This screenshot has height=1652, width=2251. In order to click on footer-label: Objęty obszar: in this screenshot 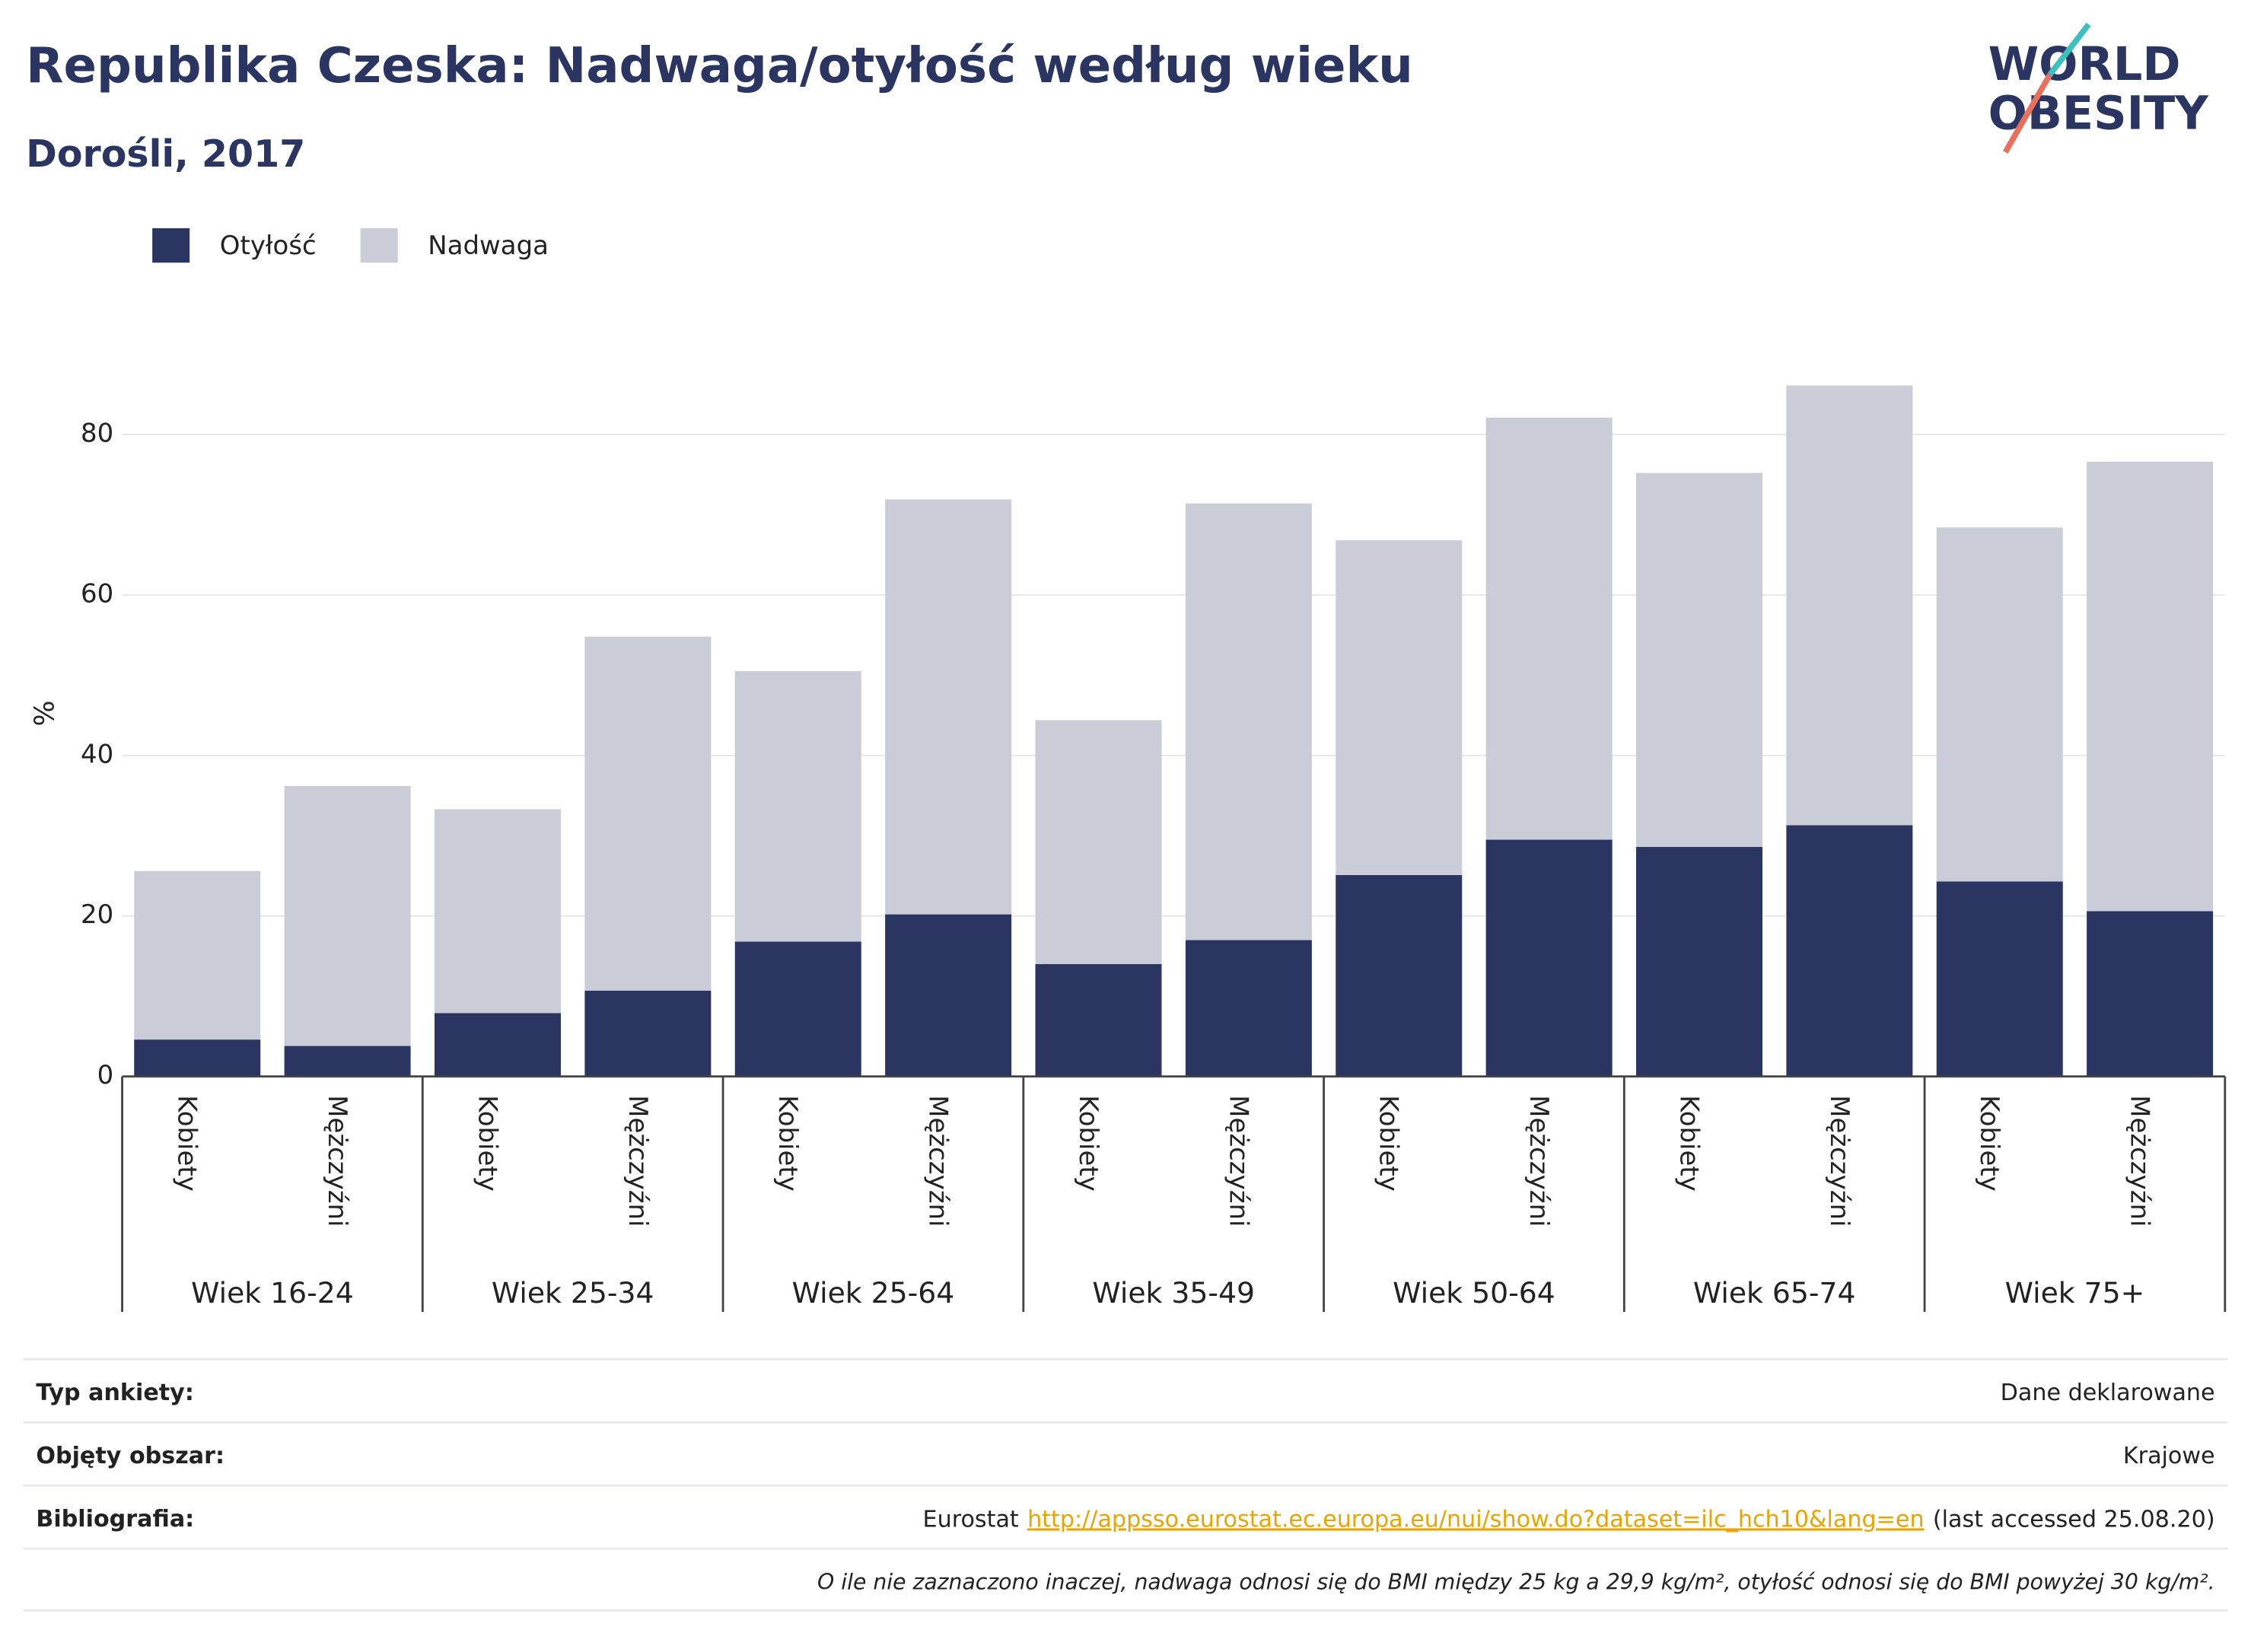, I will do `click(130, 1456)`.